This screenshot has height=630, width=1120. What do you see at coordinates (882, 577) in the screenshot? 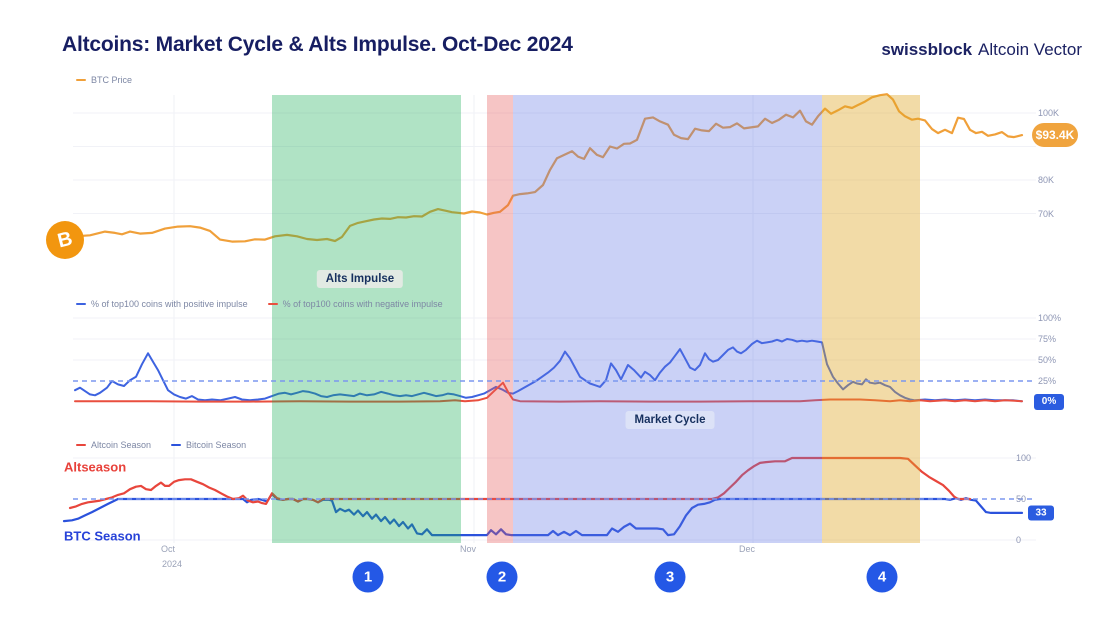
I see `phase-marker-4: 4` at bounding box center [882, 577].